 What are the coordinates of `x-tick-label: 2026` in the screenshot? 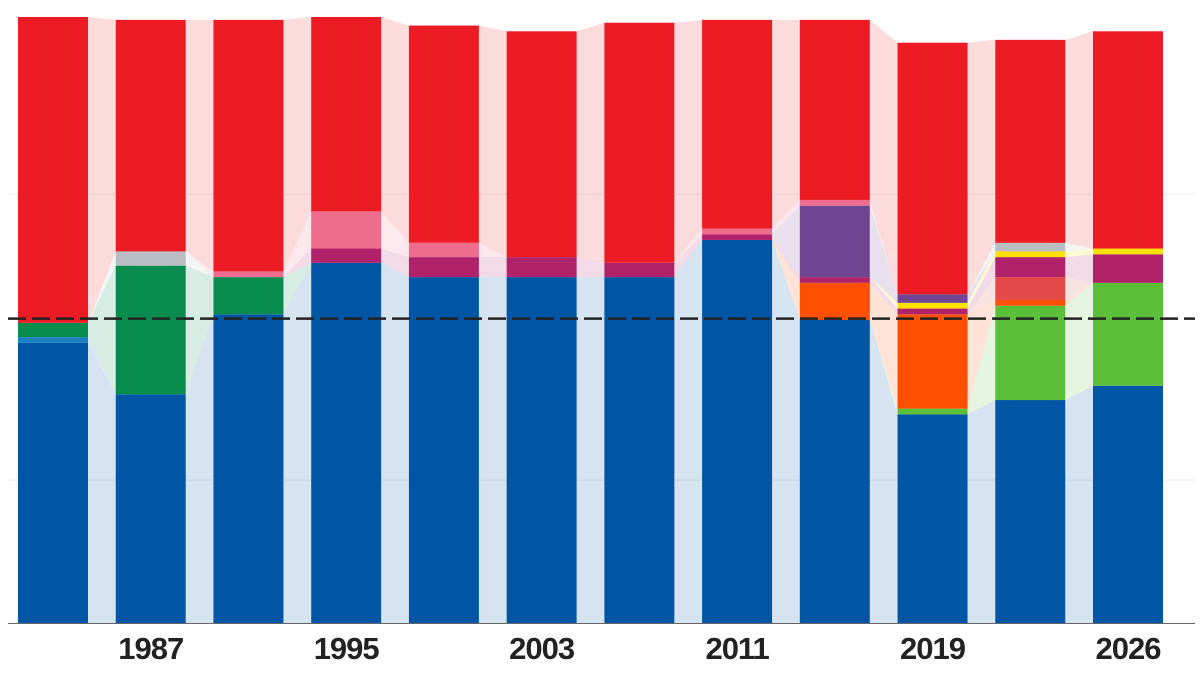 It's located at (1129, 648).